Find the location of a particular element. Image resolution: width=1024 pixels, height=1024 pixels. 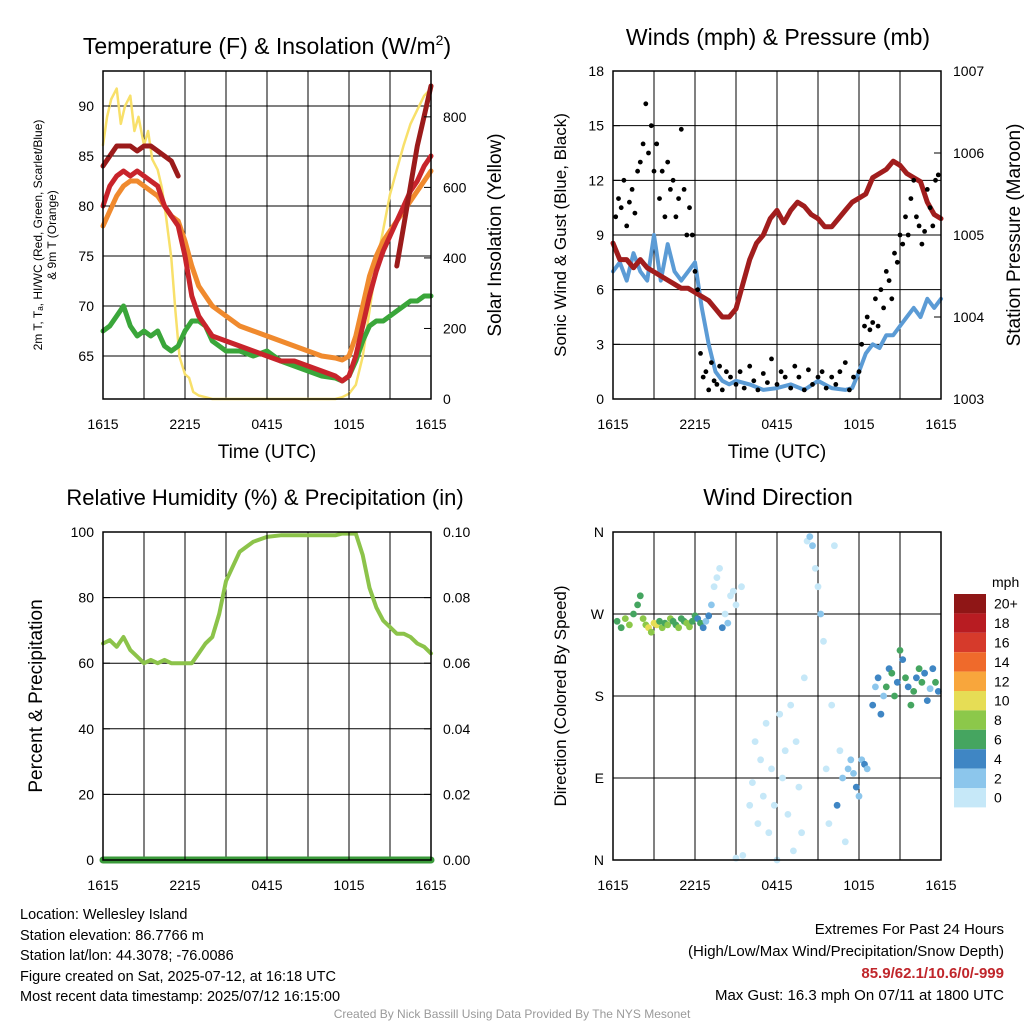

y2-tick-label: 1007 is located at coordinates (968, 71).